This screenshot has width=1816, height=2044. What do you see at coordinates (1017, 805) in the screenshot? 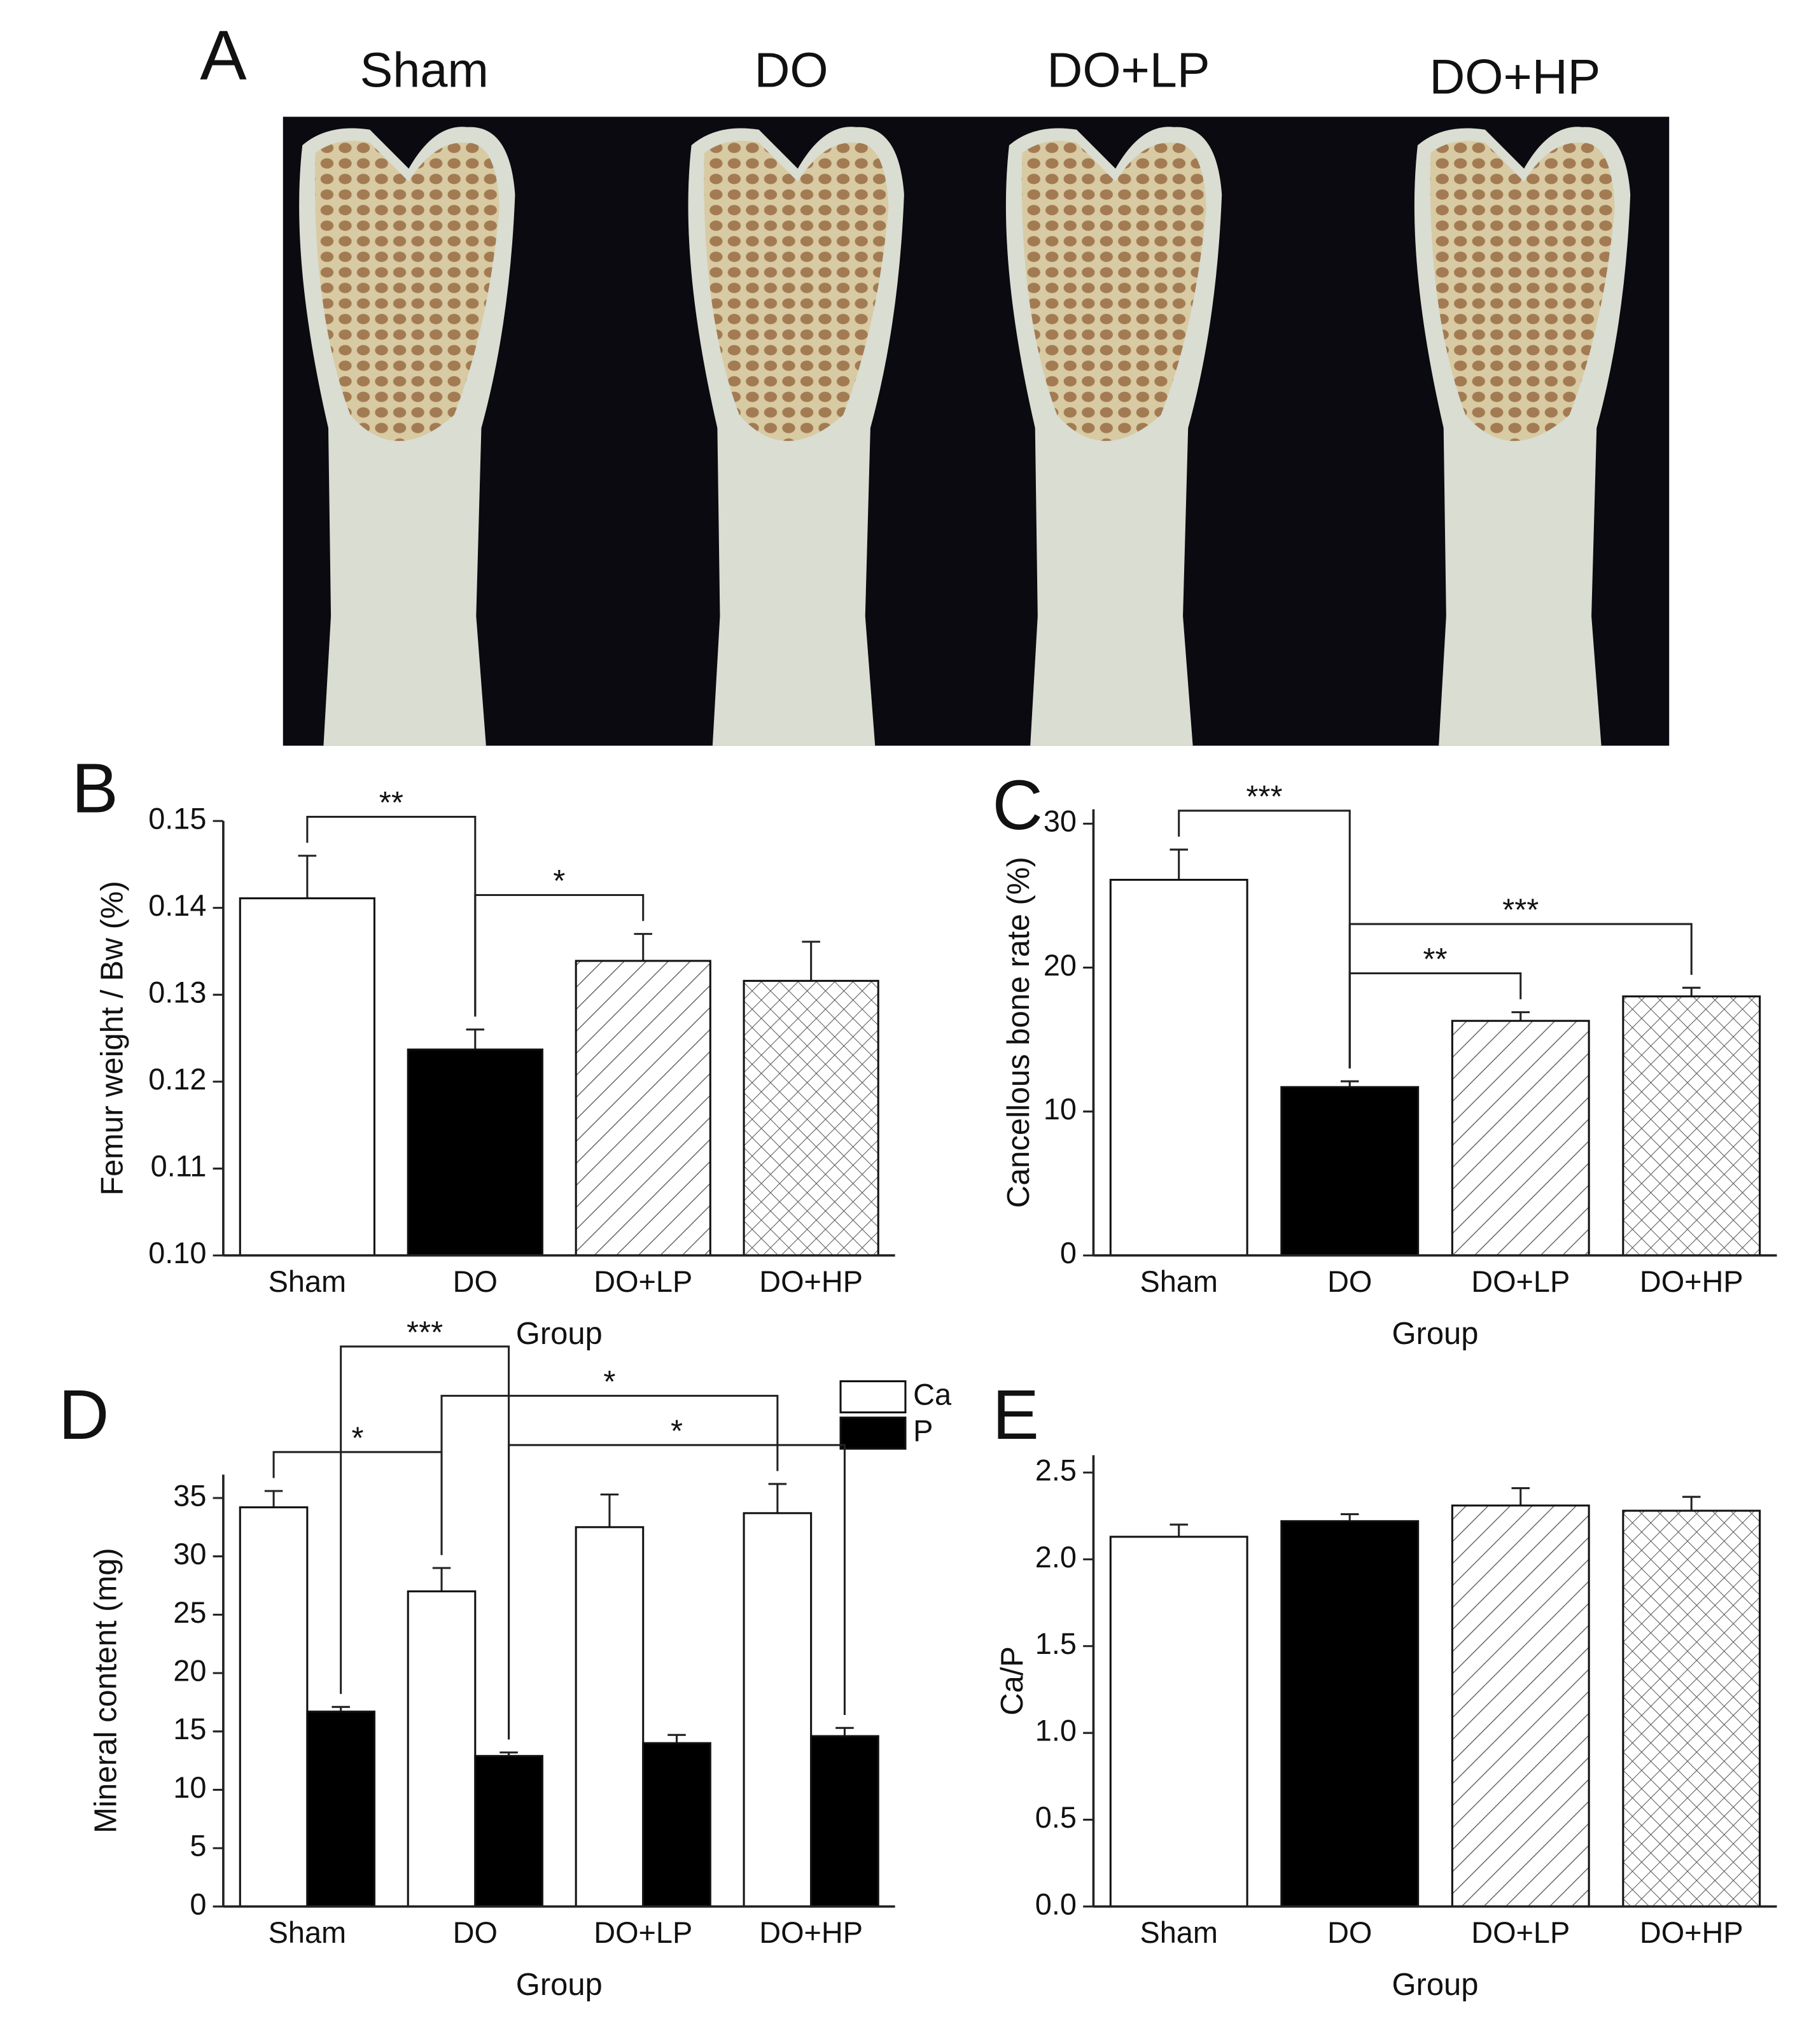
I see `panel-label: C` at bounding box center [1017, 805].